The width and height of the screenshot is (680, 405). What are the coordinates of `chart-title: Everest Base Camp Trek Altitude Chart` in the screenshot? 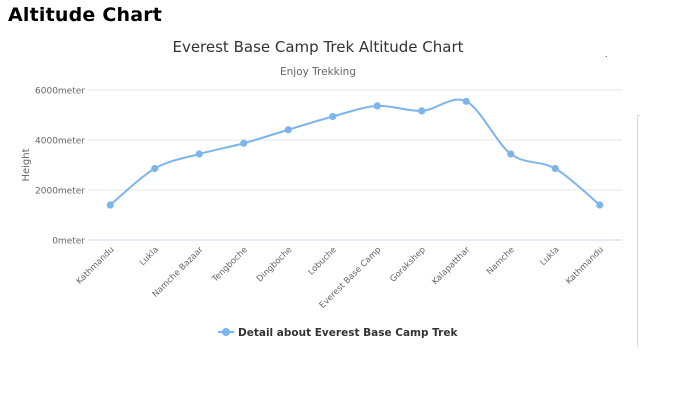 It's located at (317, 47).